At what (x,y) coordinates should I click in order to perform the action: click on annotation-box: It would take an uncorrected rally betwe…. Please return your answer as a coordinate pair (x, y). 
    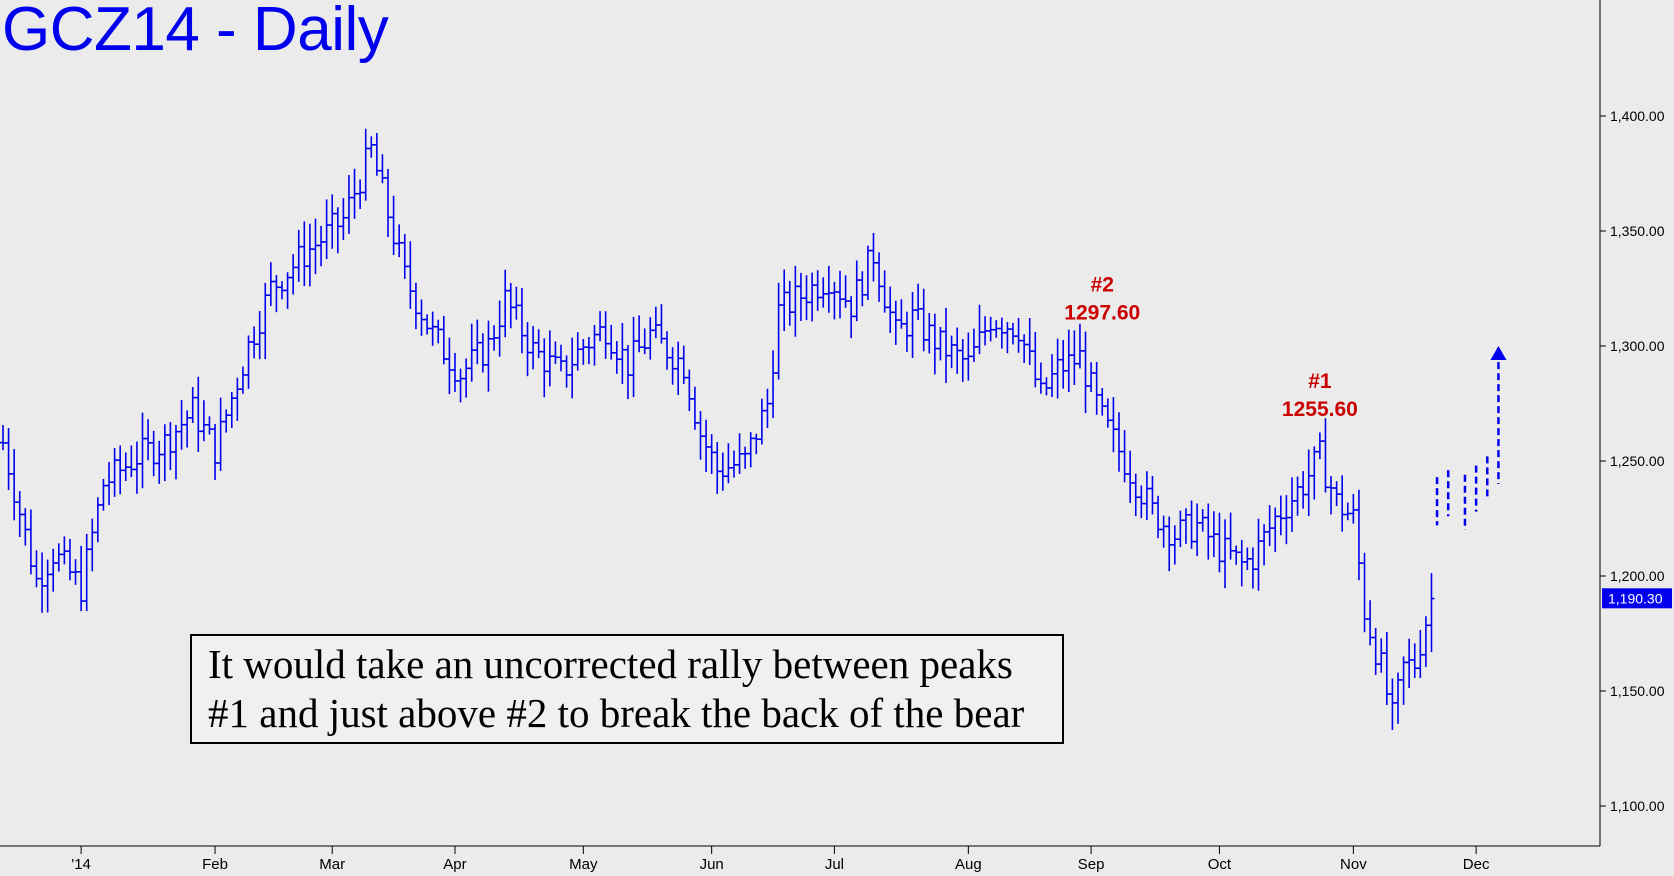
    Looking at the image, I should click on (627, 689).